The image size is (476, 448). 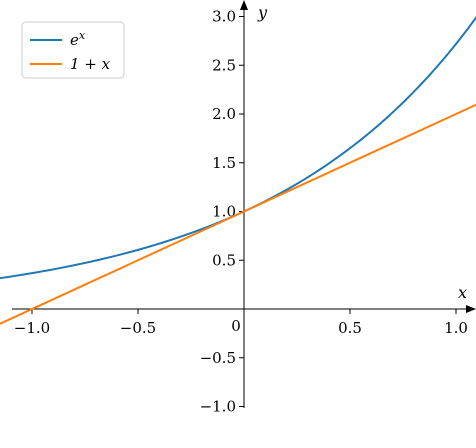 What do you see at coordinates (224, 163) in the screenshot?
I see `y-tick-label: 1.5` at bounding box center [224, 163].